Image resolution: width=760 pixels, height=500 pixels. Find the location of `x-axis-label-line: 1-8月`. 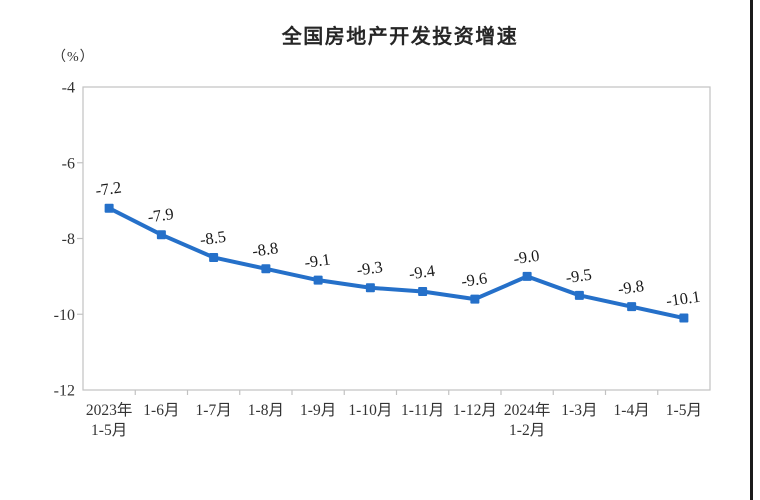

x-axis-label-line: 1-8月 is located at coordinates (266, 410).